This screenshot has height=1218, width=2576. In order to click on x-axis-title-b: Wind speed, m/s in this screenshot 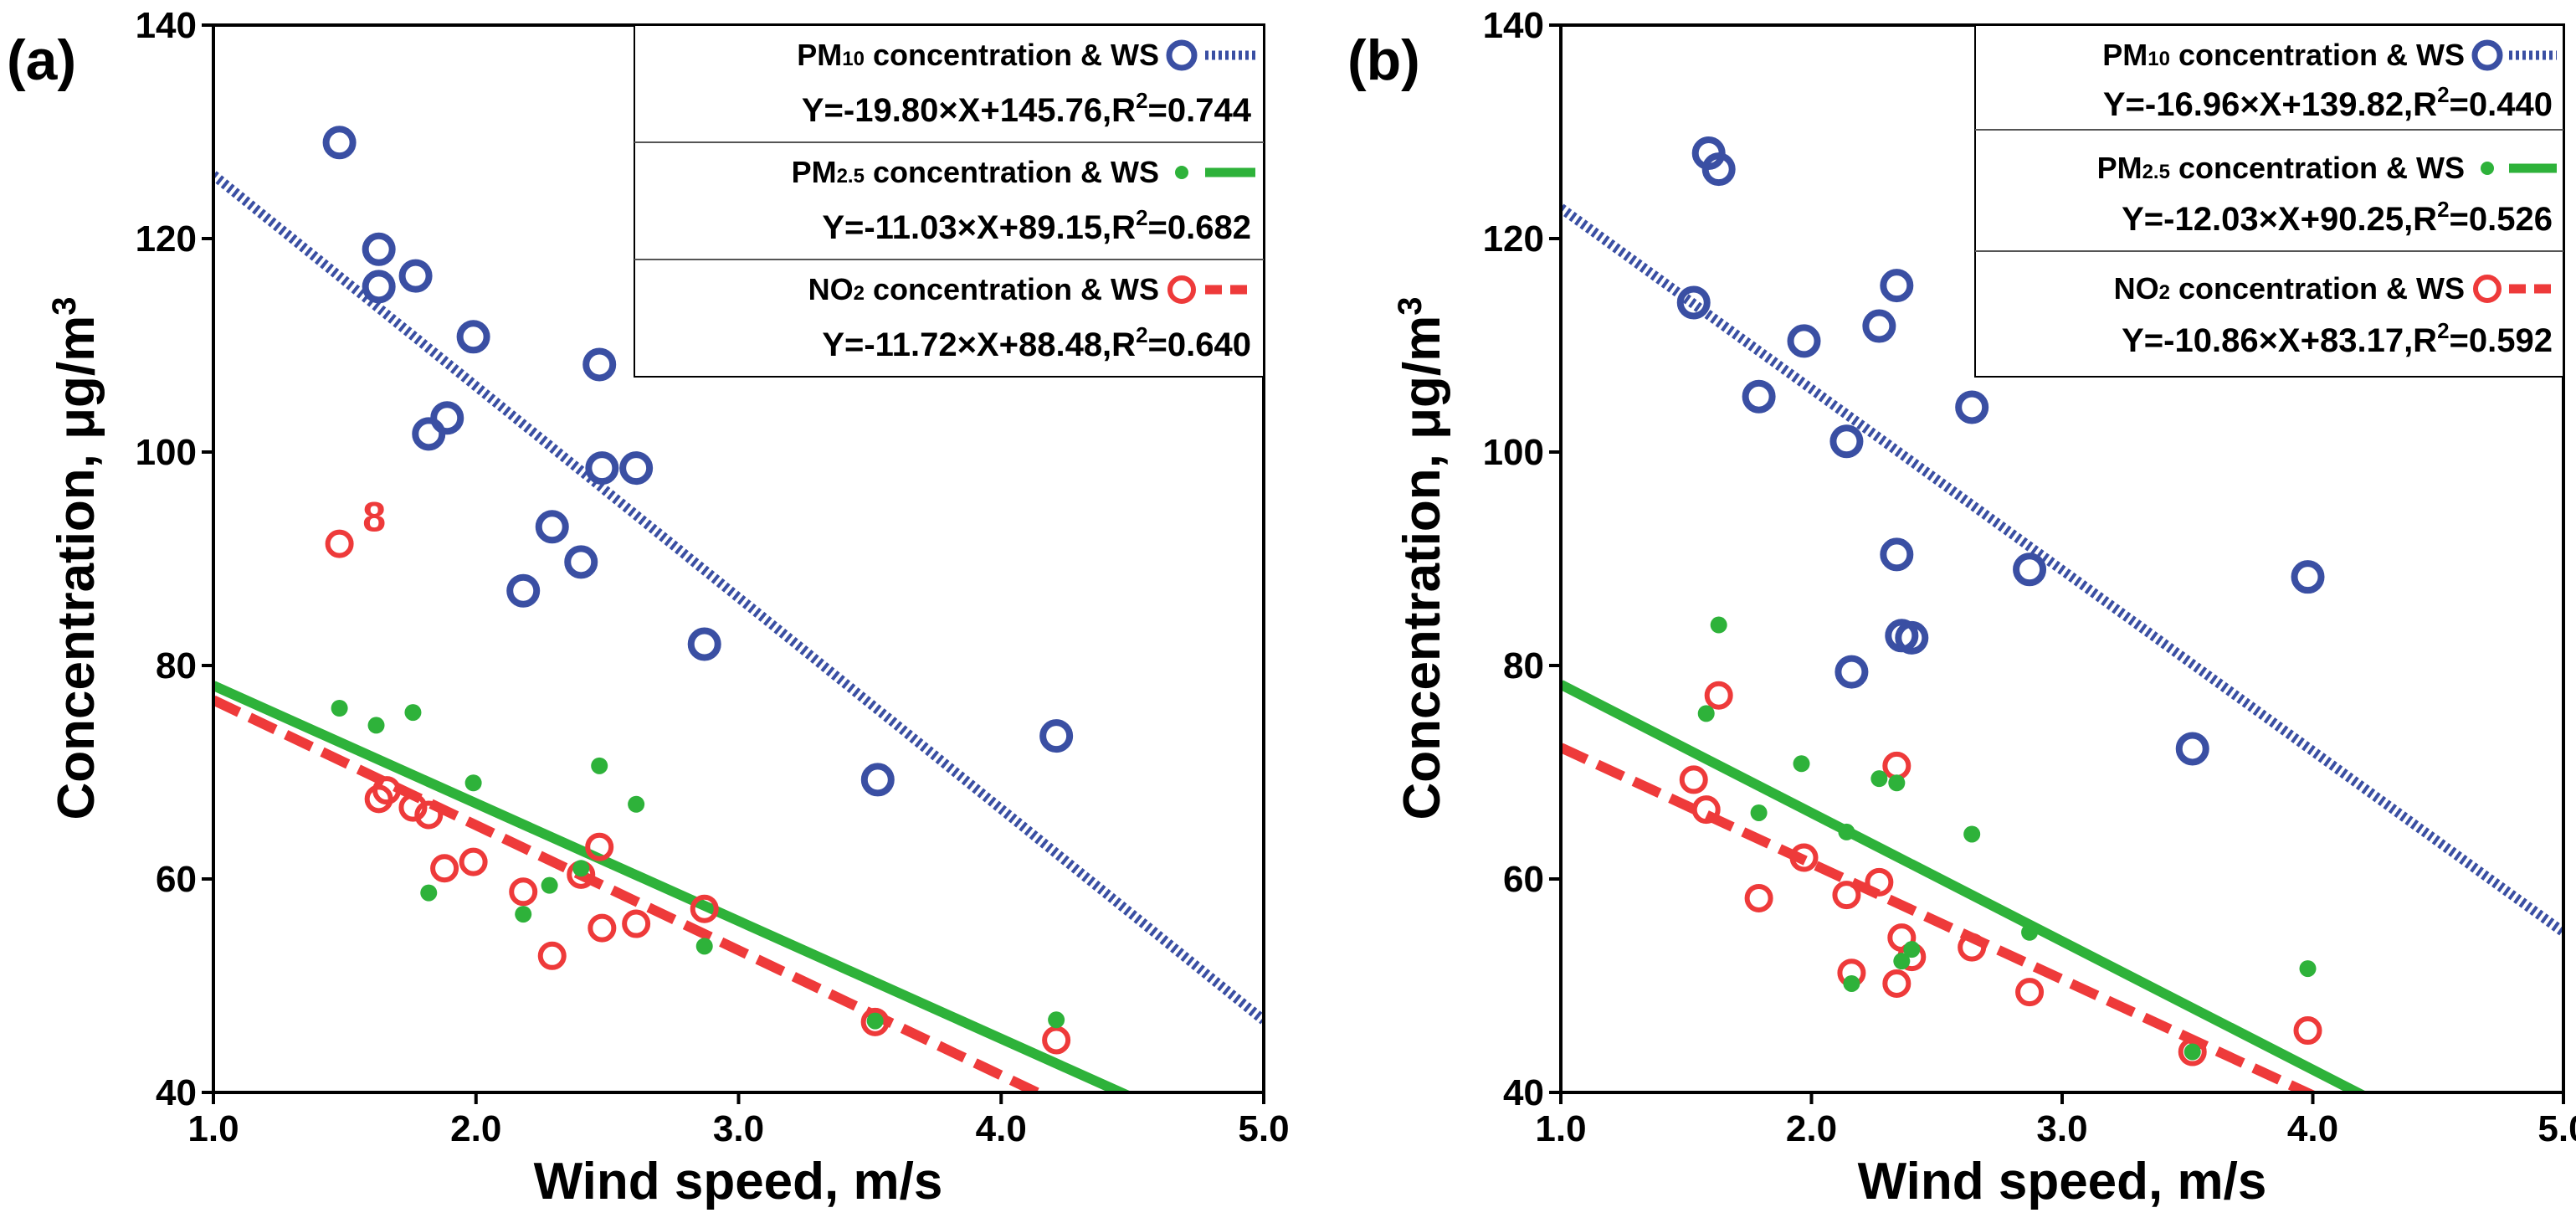, I will do `click(2062, 1181)`.